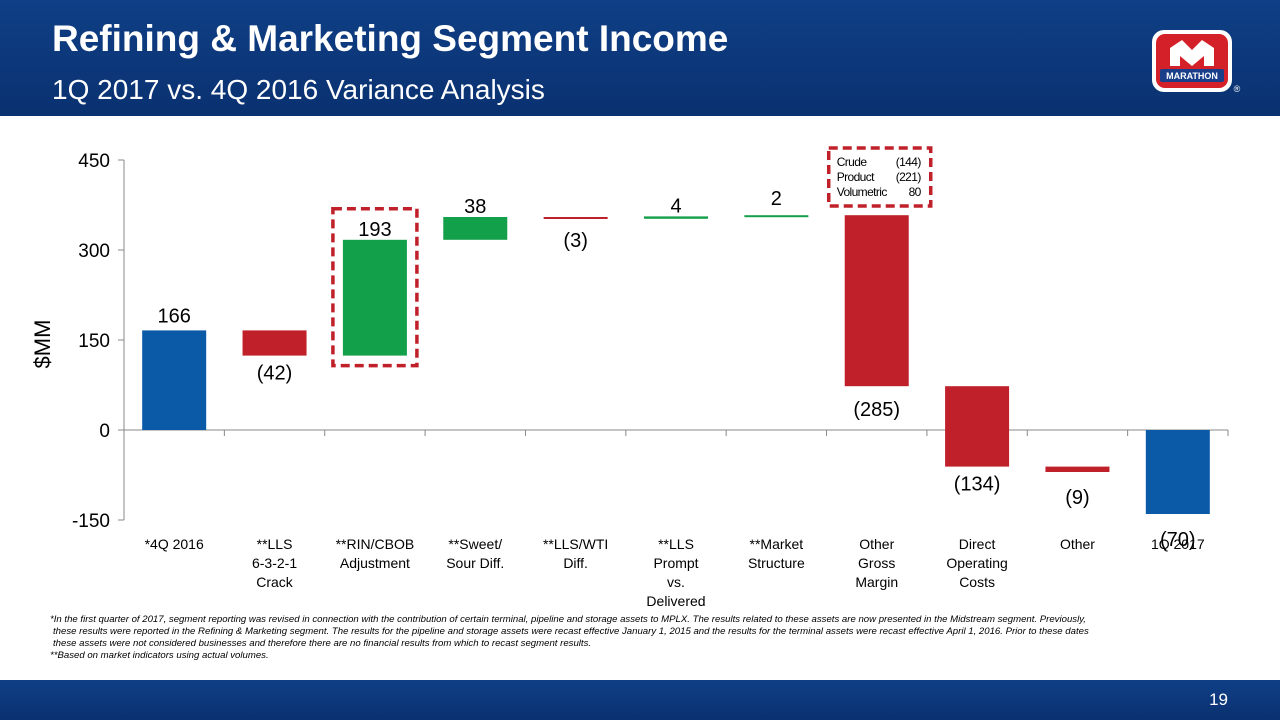 This screenshot has width=1280, height=720. What do you see at coordinates (862, 192) in the screenshot?
I see `annotation-label: Volumetric` at bounding box center [862, 192].